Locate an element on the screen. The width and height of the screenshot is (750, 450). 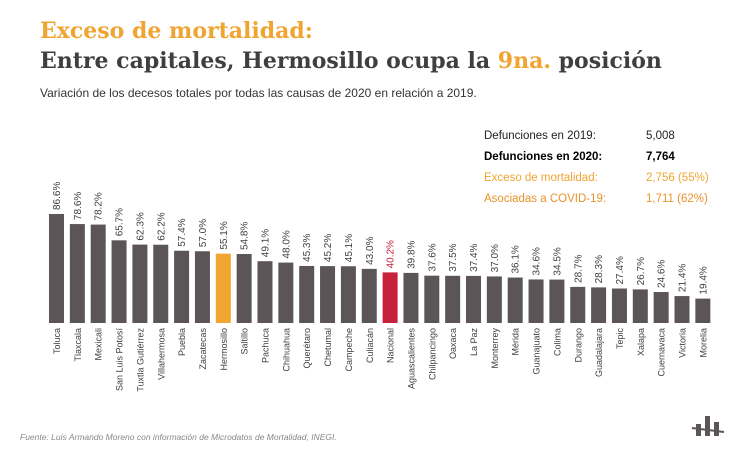
bar-campeche is located at coordinates (348, 294).